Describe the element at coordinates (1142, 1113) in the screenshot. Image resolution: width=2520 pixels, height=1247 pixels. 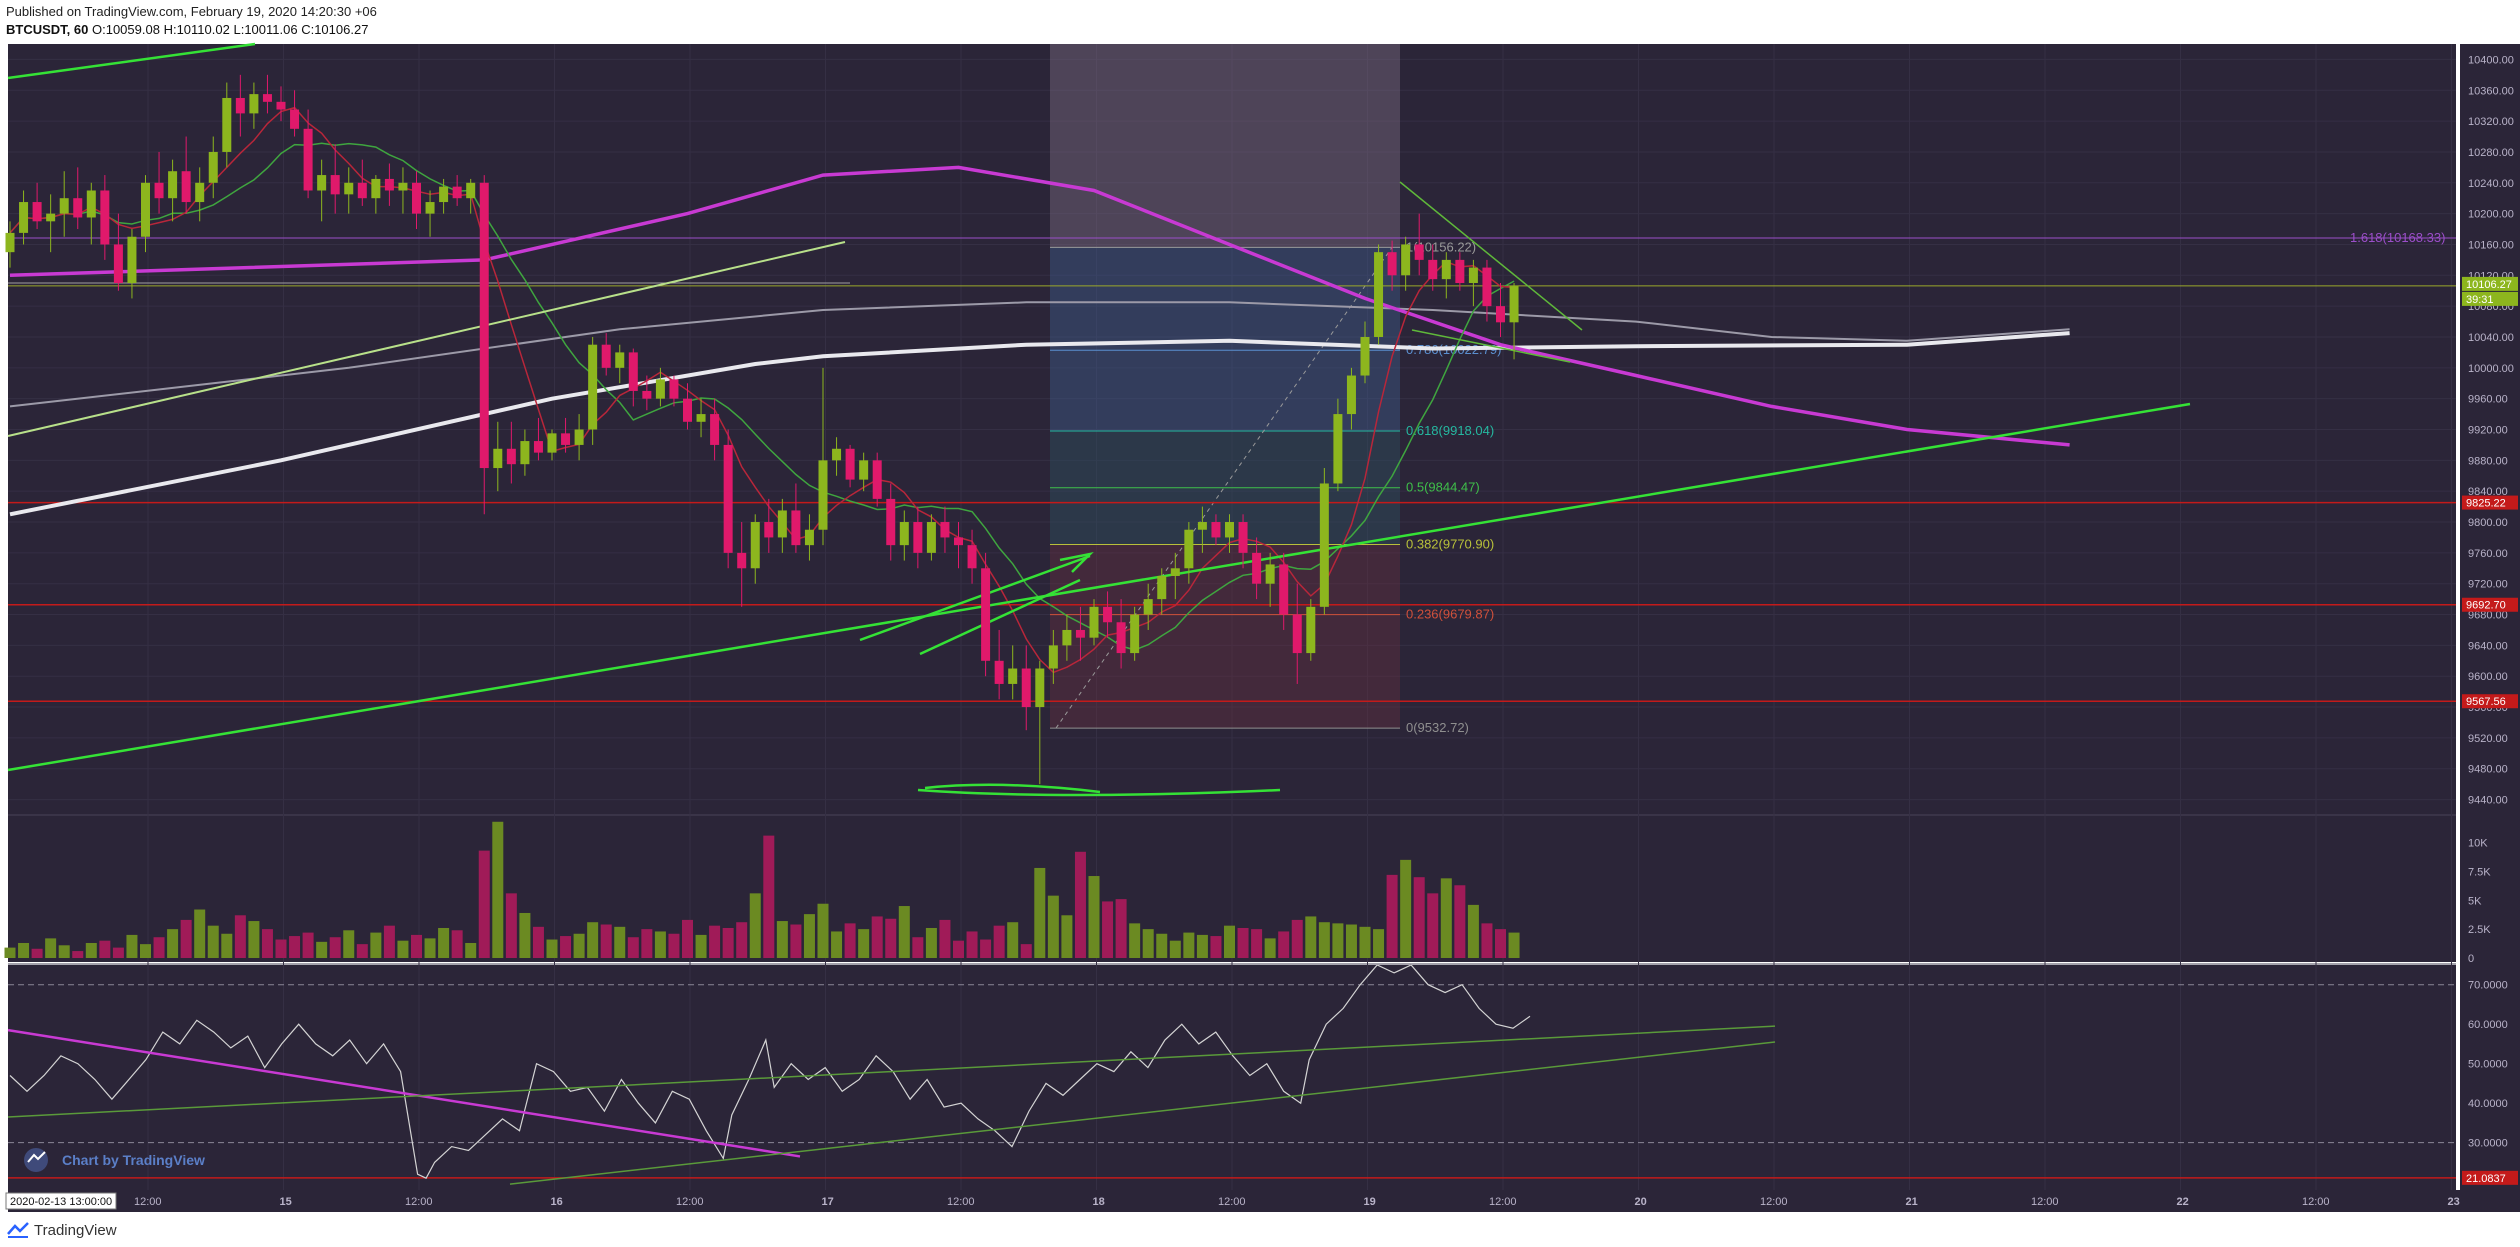
I see `rsi-support-line` at that location.